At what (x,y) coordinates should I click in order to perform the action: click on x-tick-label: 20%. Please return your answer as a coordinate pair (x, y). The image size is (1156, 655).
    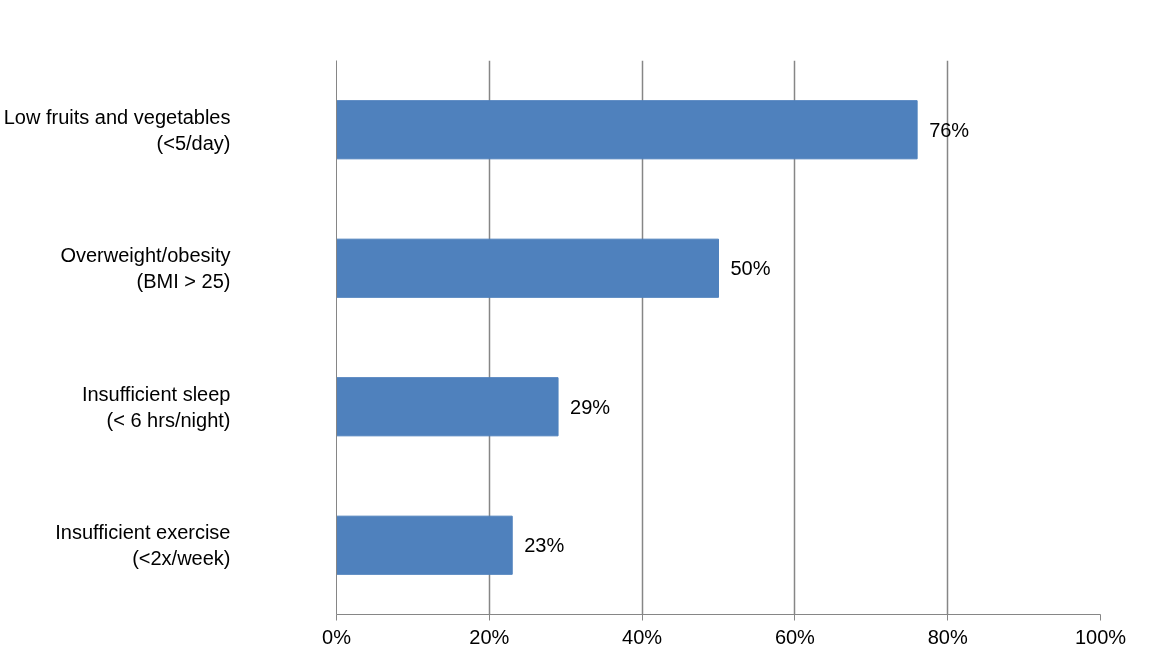
    Looking at the image, I should click on (489, 636).